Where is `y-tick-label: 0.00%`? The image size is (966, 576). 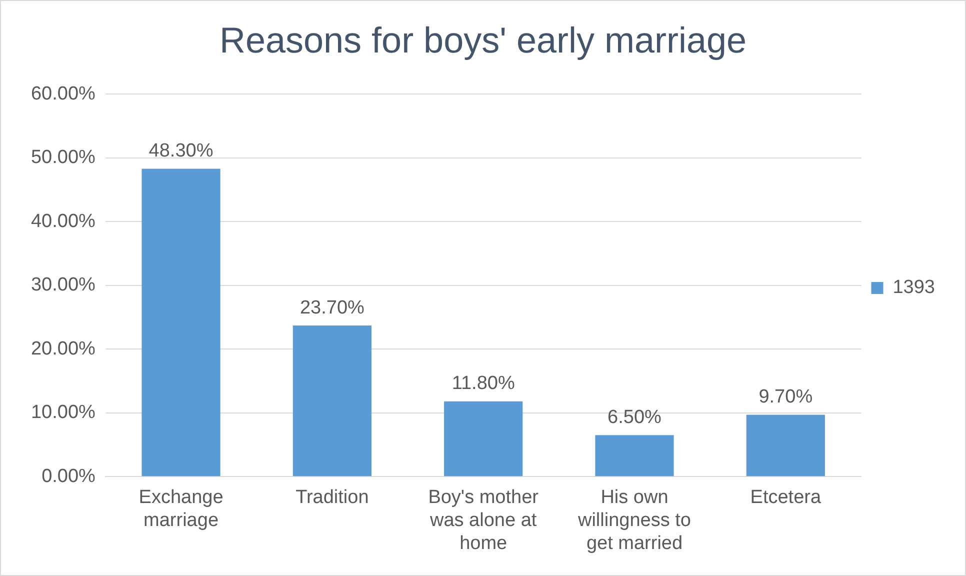 y-tick-label: 0.00% is located at coordinates (69, 476).